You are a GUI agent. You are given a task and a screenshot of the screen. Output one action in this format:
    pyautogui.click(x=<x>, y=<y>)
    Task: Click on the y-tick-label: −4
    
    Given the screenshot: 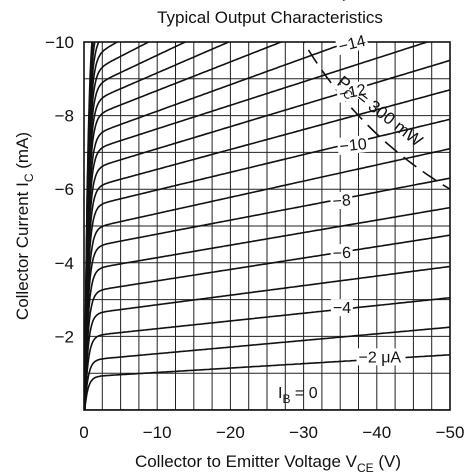 What is the action you would take?
    pyautogui.click(x=64, y=263)
    